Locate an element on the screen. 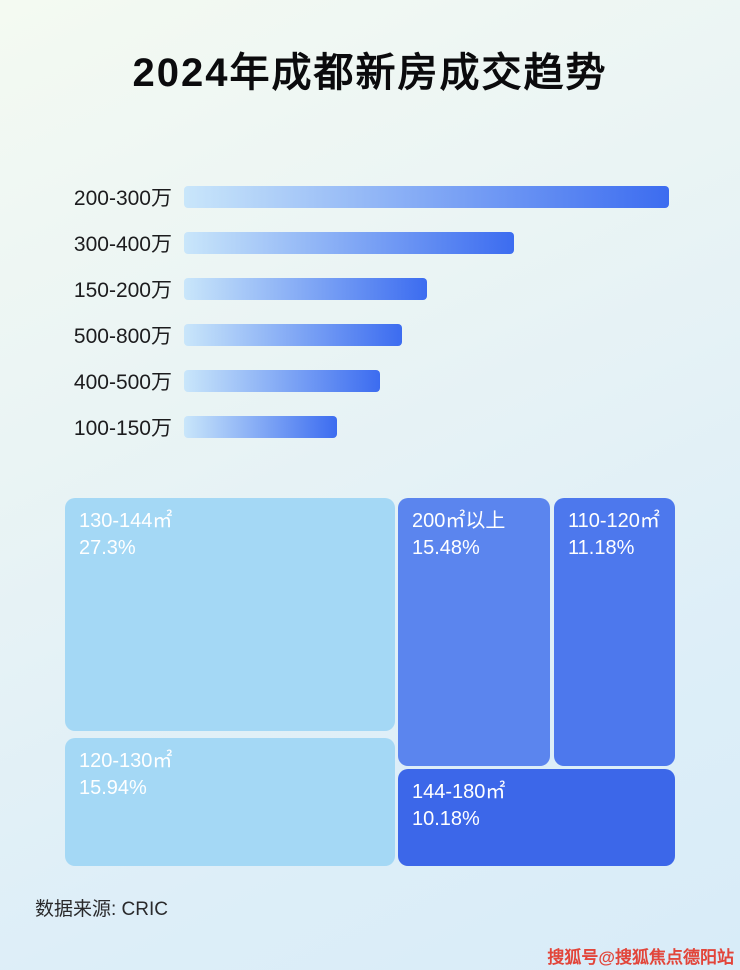 Image resolution: width=740 pixels, height=970 pixels. data-source-label: 数据来源: CRIC is located at coordinates (102, 909).